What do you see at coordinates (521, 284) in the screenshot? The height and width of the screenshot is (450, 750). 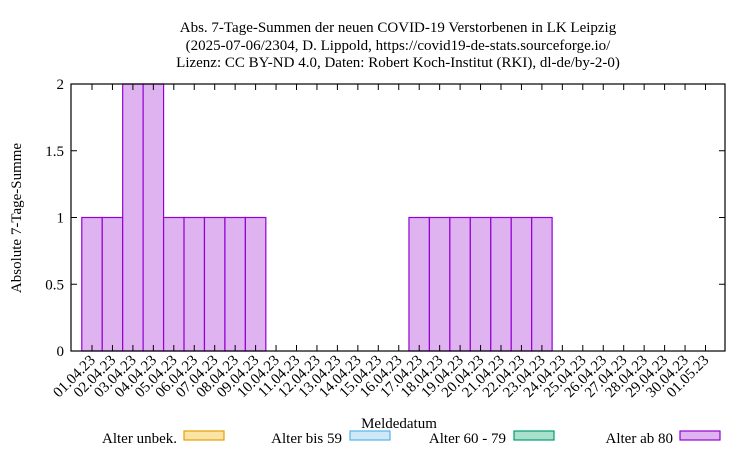 I see `bar-22.04.23-series-3` at bounding box center [521, 284].